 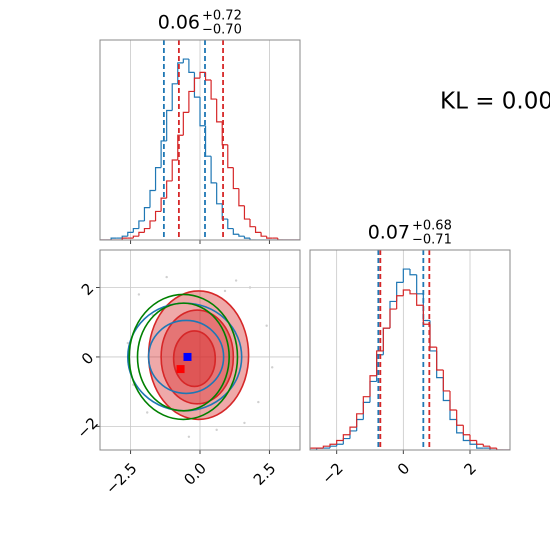 What do you see at coordinates (87, 428) in the screenshot?
I see `y-tick-label: −2` at bounding box center [87, 428].